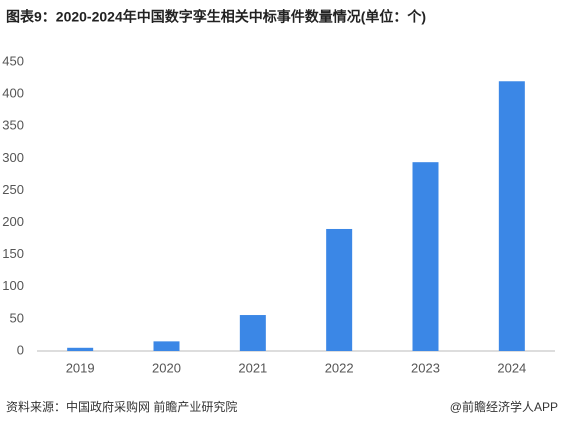 The image size is (563, 428). I want to click on y-tick-label: 450, so click(13, 60).